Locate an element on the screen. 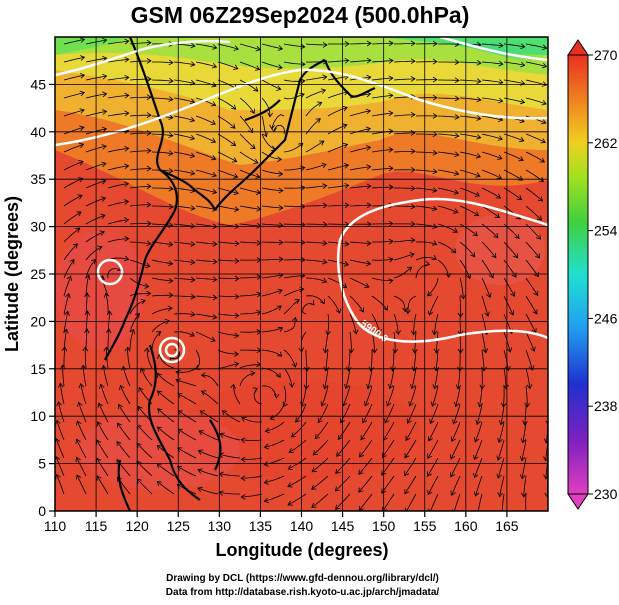 Image resolution: width=619 pixels, height=605 pixels. y-tick-label: 20 is located at coordinates (38, 321).